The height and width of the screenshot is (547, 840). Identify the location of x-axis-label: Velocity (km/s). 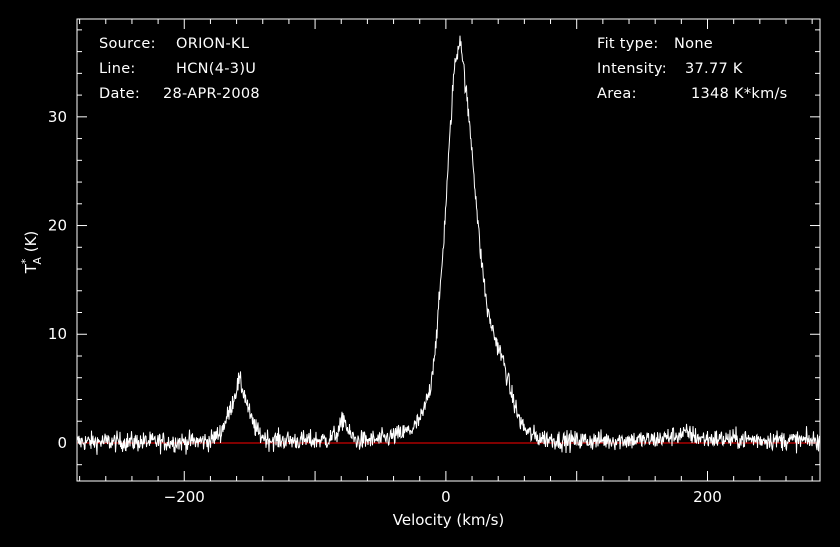
(448, 520).